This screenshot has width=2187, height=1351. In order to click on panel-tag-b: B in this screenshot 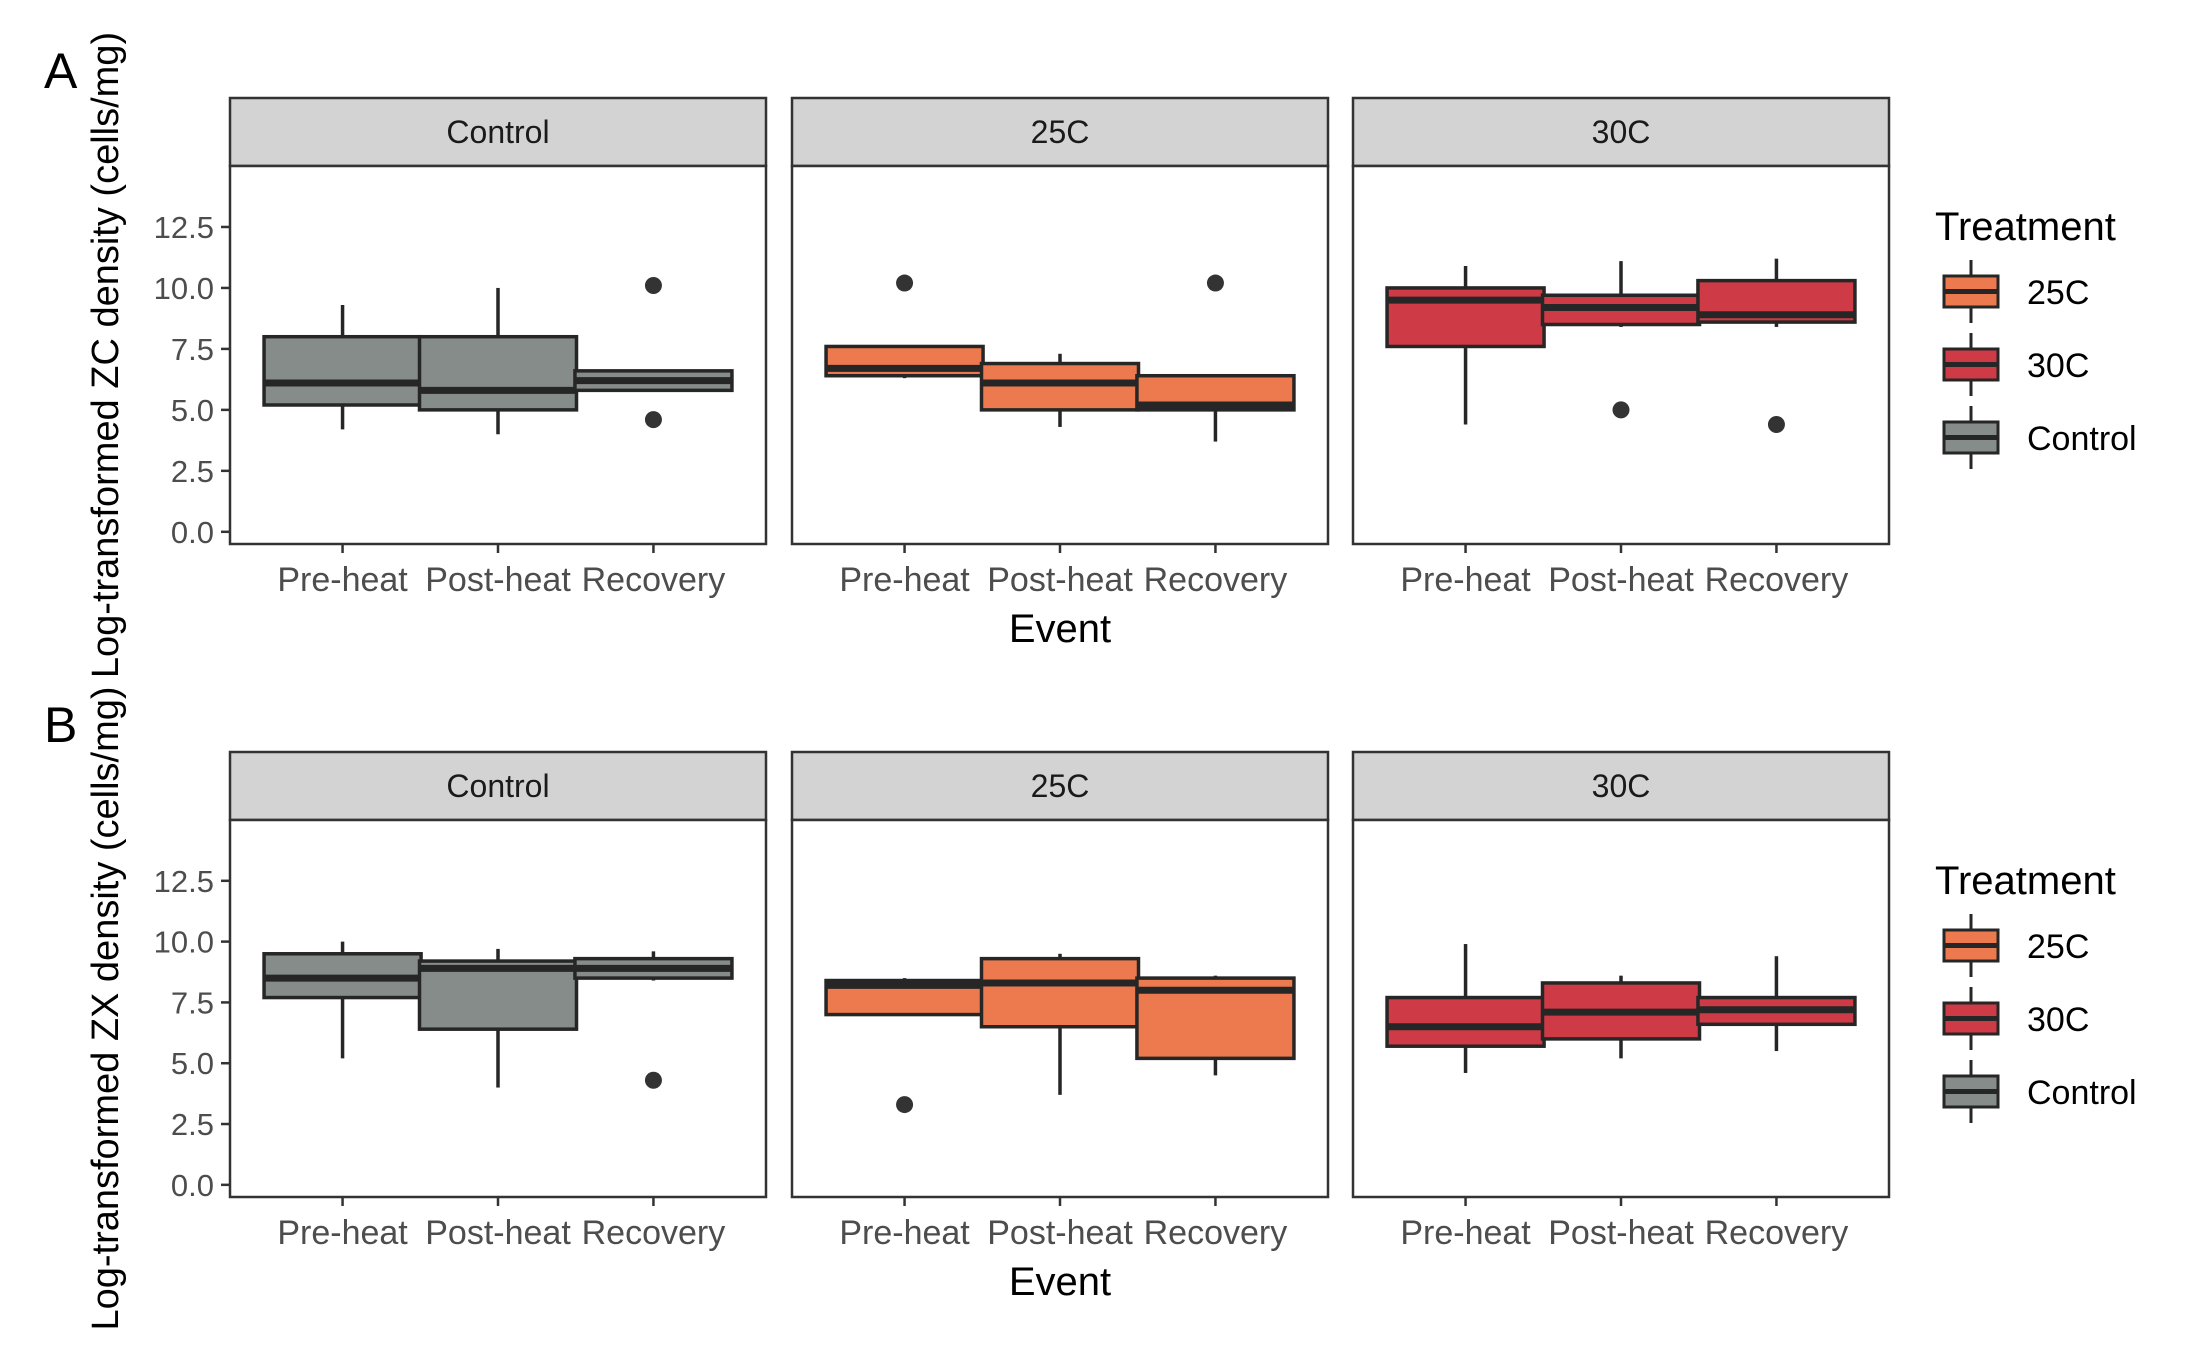, I will do `click(60, 725)`.